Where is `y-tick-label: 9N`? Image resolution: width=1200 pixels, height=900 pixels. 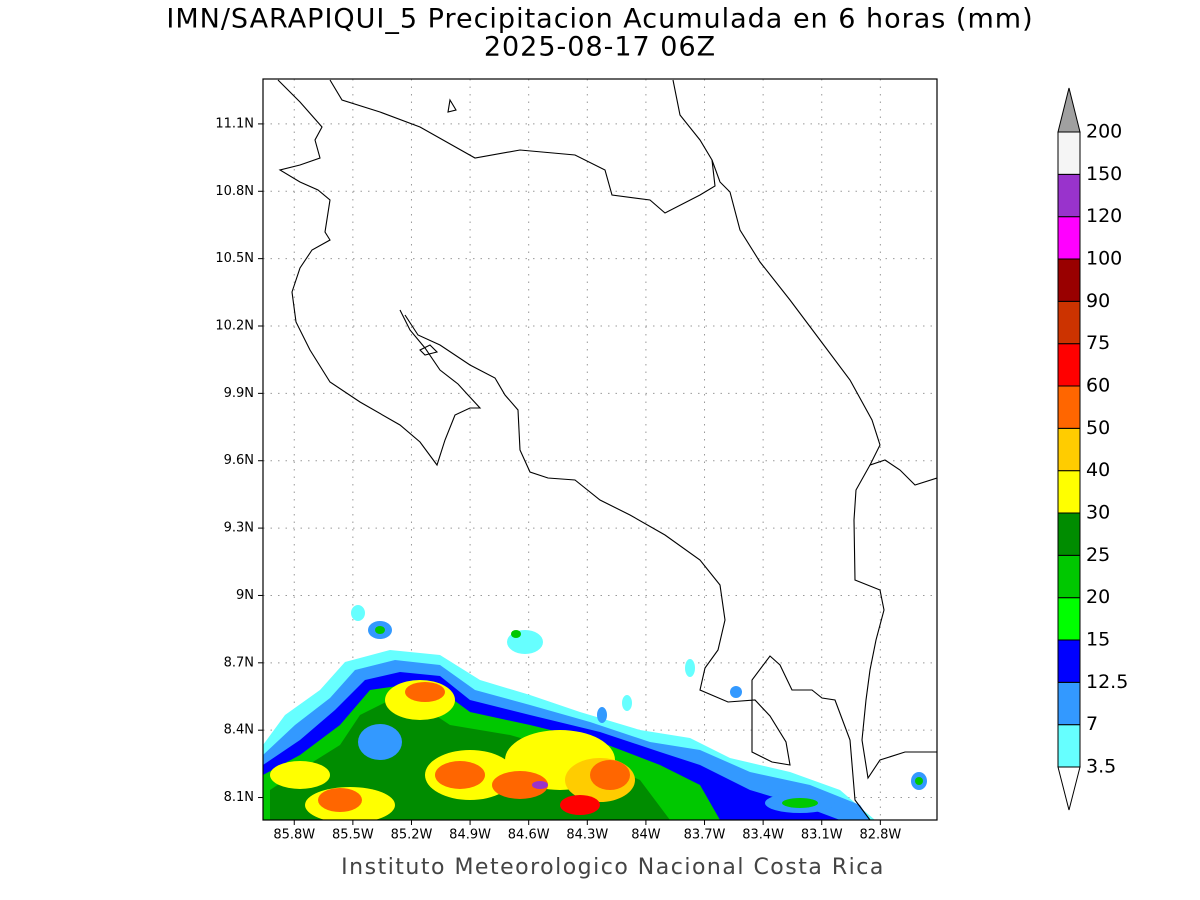 y-tick-label: 9N is located at coordinates (245, 595).